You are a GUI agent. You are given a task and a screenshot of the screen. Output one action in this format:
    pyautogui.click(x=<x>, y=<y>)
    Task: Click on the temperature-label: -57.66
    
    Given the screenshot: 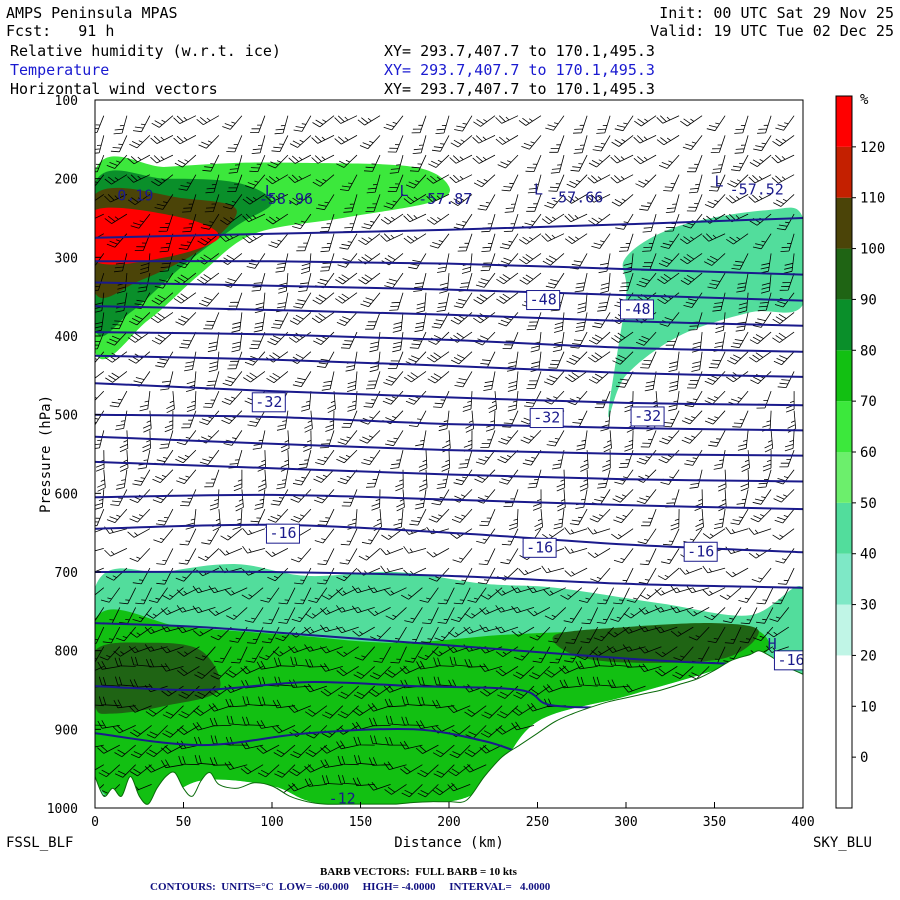 What is the action you would take?
    pyautogui.click(x=576, y=197)
    